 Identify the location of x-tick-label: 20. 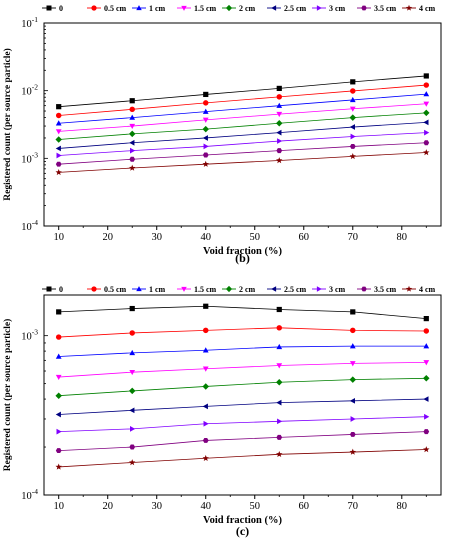
(107, 506).